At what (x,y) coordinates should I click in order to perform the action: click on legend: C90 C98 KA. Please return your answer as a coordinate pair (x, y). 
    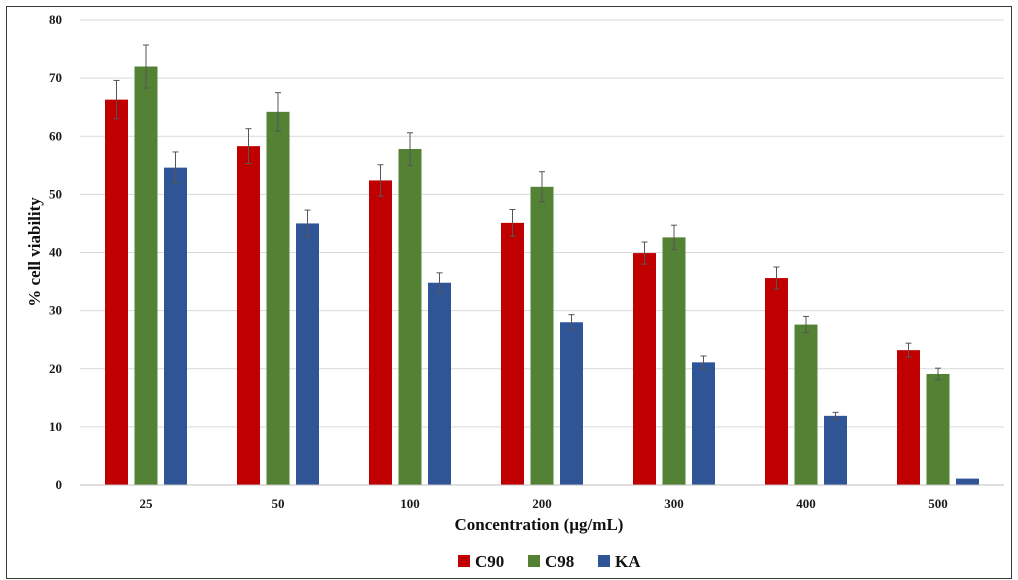
    Looking at the image, I should click on (549, 561).